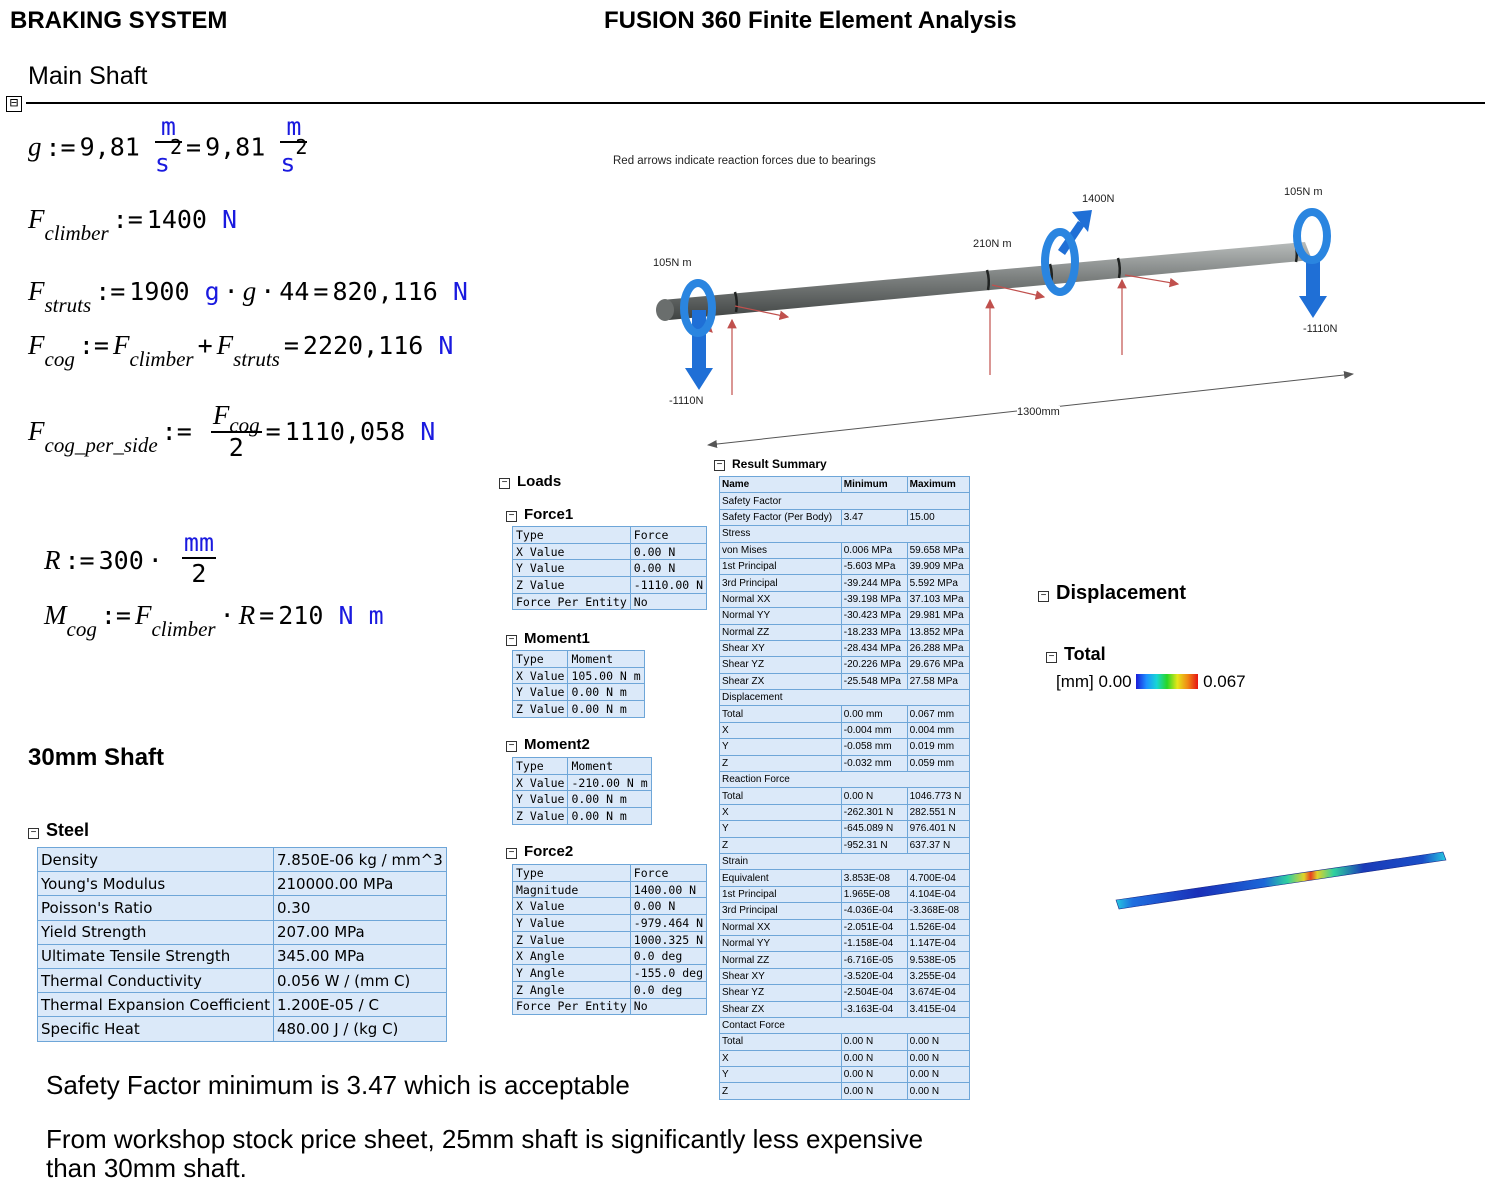  What do you see at coordinates (1038, 412) in the screenshot?
I see `length-label: 1300mm` at bounding box center [1038, 412].